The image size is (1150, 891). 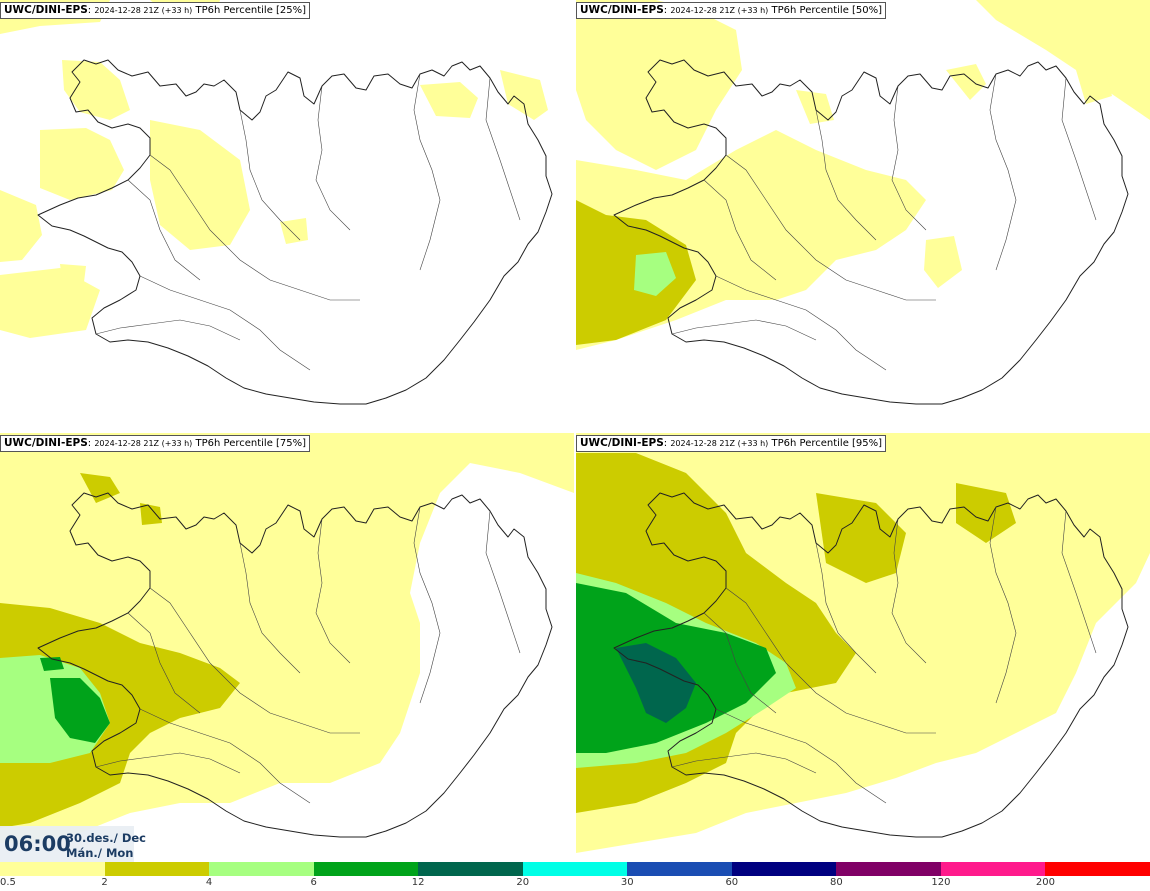 I want to click on variable-name: TP6h Percentile [25%], so click(x=251, y=10).